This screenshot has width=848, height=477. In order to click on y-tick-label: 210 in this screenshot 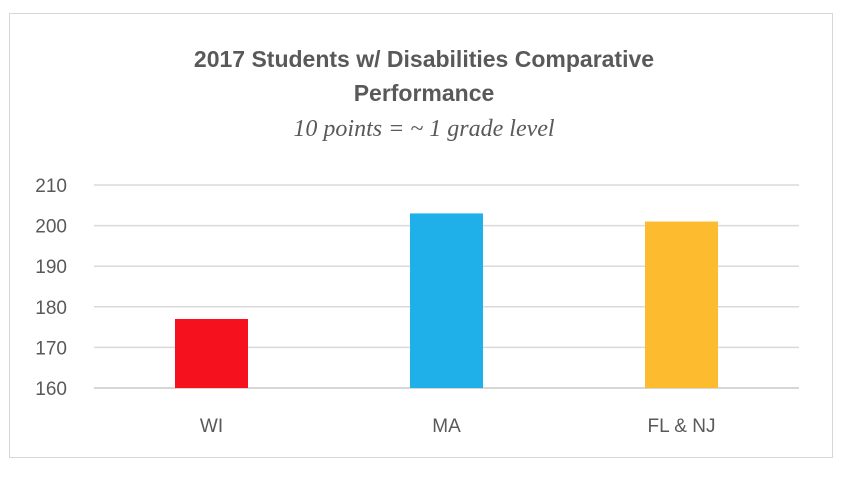, I will do `click(51, 186)`.